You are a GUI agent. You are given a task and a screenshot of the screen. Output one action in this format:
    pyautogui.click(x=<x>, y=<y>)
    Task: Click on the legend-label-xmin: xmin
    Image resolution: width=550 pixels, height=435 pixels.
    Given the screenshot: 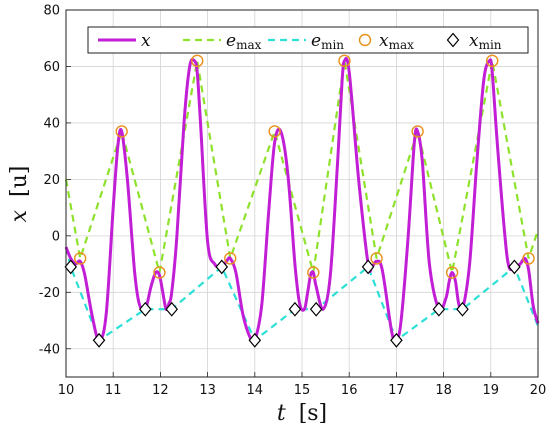 What is the action you would take?
    pyautogui.click(x=485, y=41)
    